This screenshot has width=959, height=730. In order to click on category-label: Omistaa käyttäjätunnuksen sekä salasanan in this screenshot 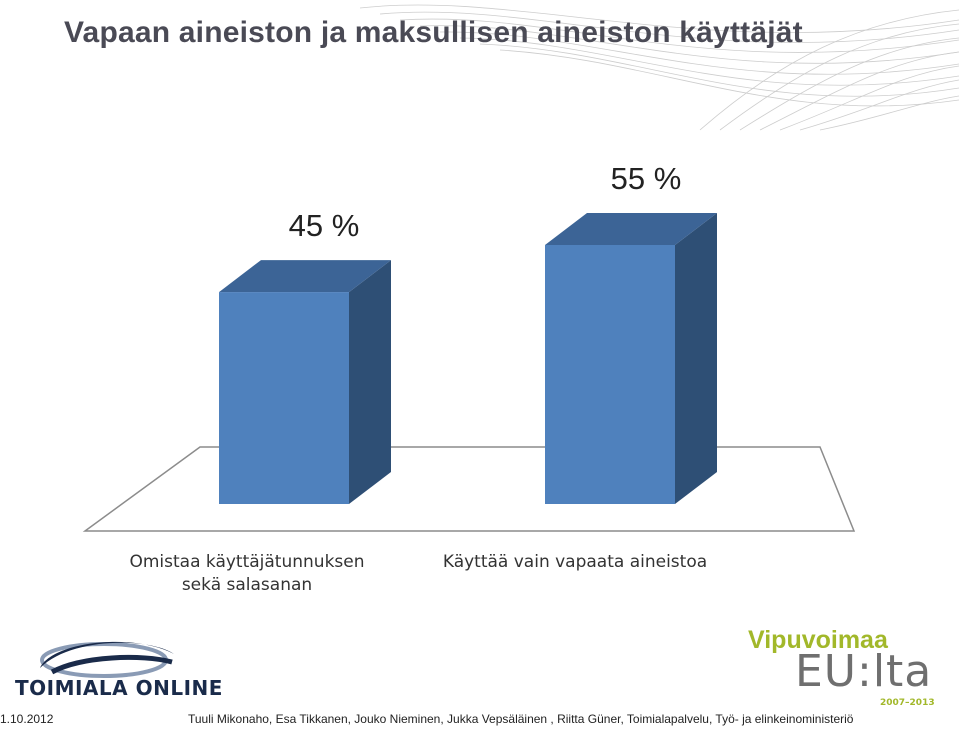, I will do `click(247, 573)`.